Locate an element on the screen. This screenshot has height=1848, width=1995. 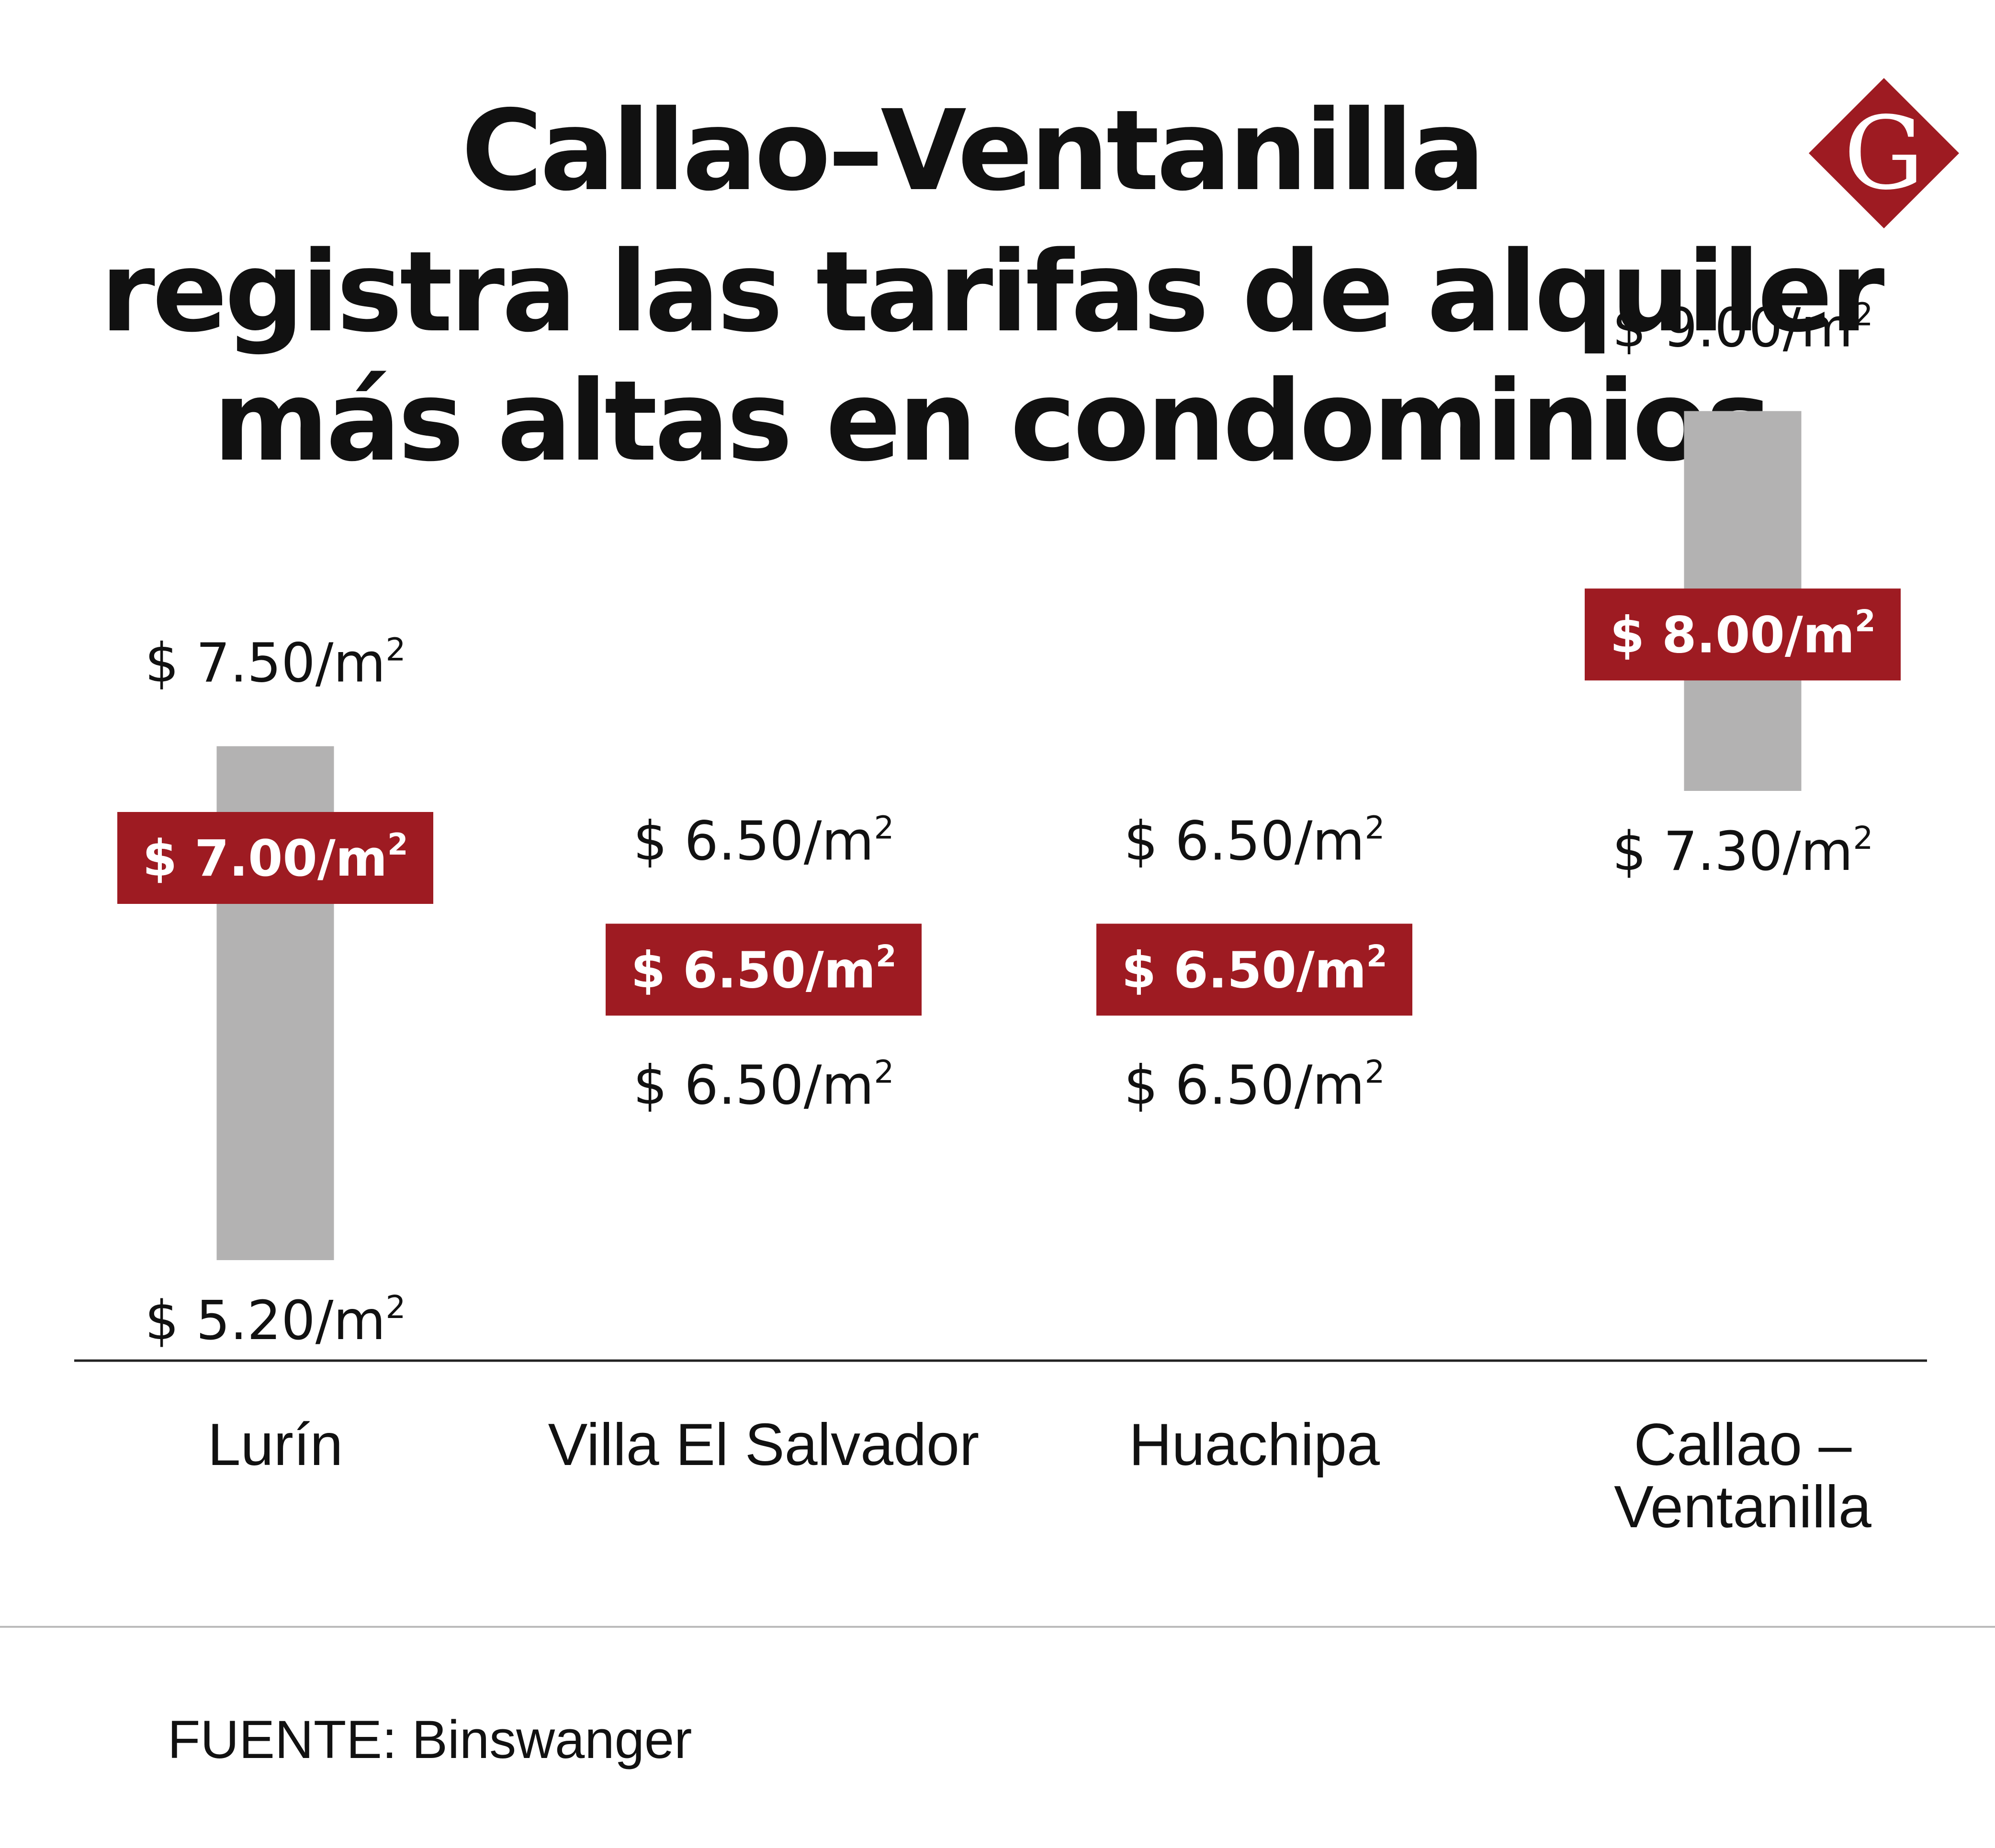
category-label-3-line-0: Callao – is located at coordinates (1743, 1445).